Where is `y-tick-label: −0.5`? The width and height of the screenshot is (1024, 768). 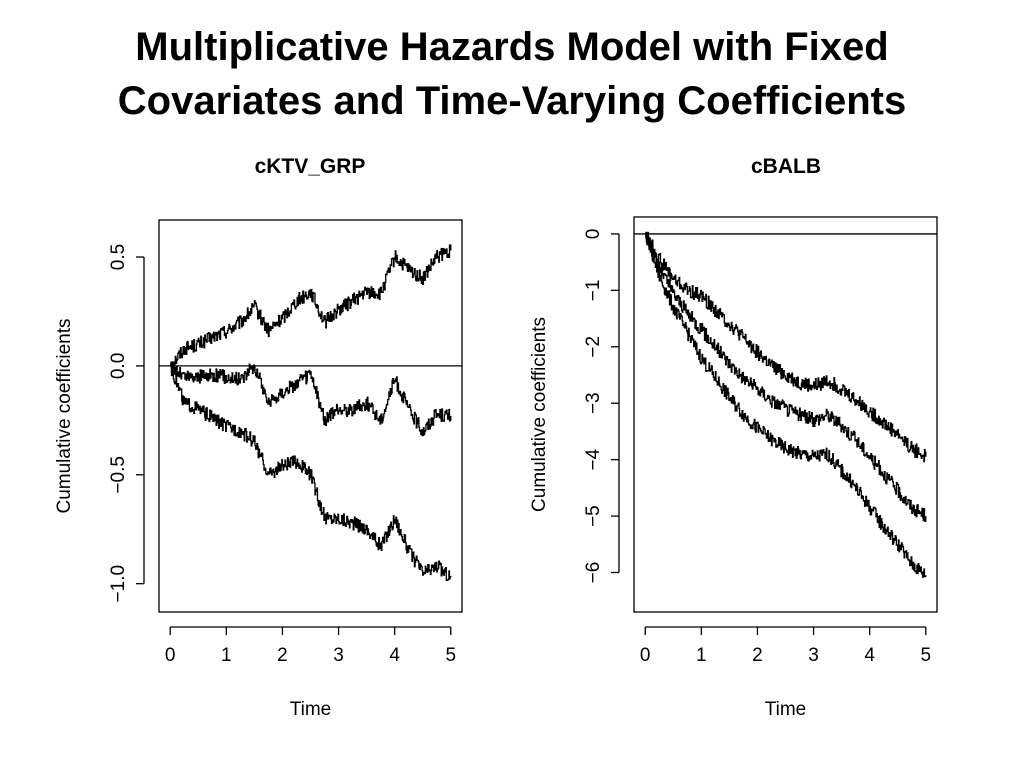
y-tick-label: −0.5 is located at coordinates (118, 475).